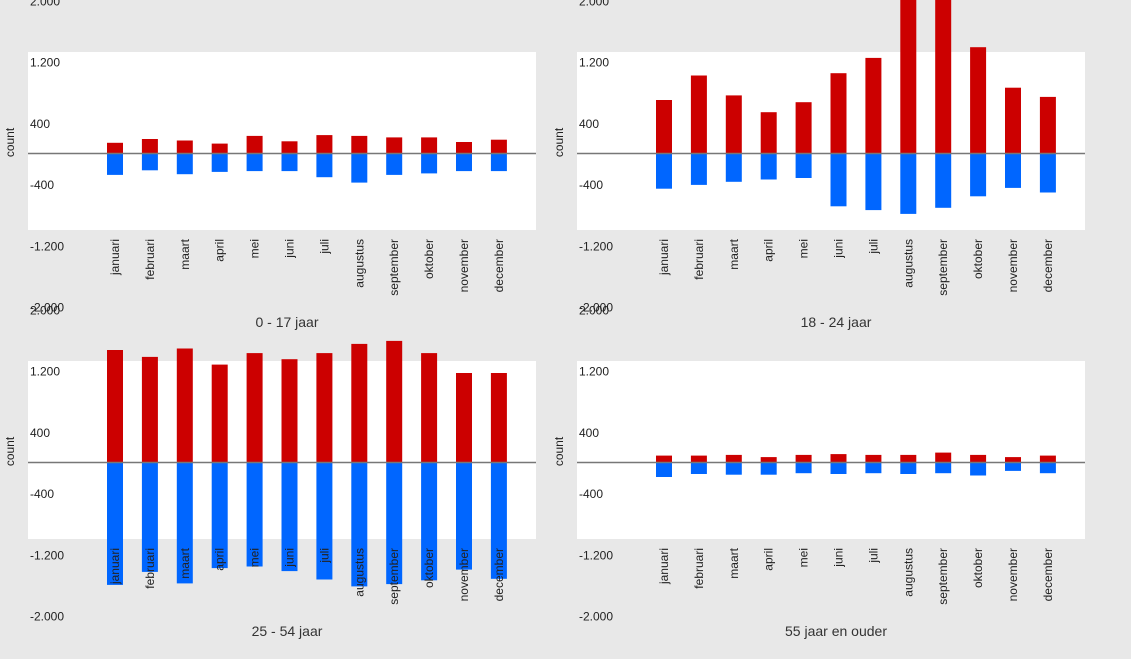 The width and height of the screenshot is (1131, 659). I want to click on x-tick-label: november, so click(1013, 574).